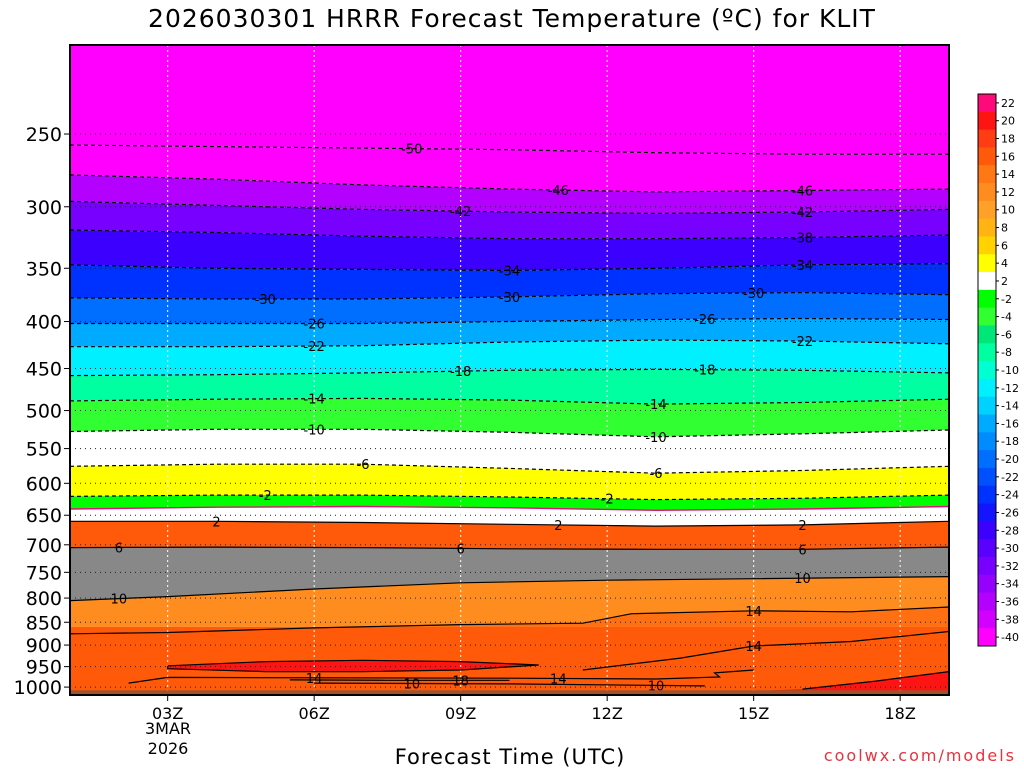 The width and height of the screenshot is (1024, 769). I want to click on y-tick-label-600: 600, so click(44, 484).